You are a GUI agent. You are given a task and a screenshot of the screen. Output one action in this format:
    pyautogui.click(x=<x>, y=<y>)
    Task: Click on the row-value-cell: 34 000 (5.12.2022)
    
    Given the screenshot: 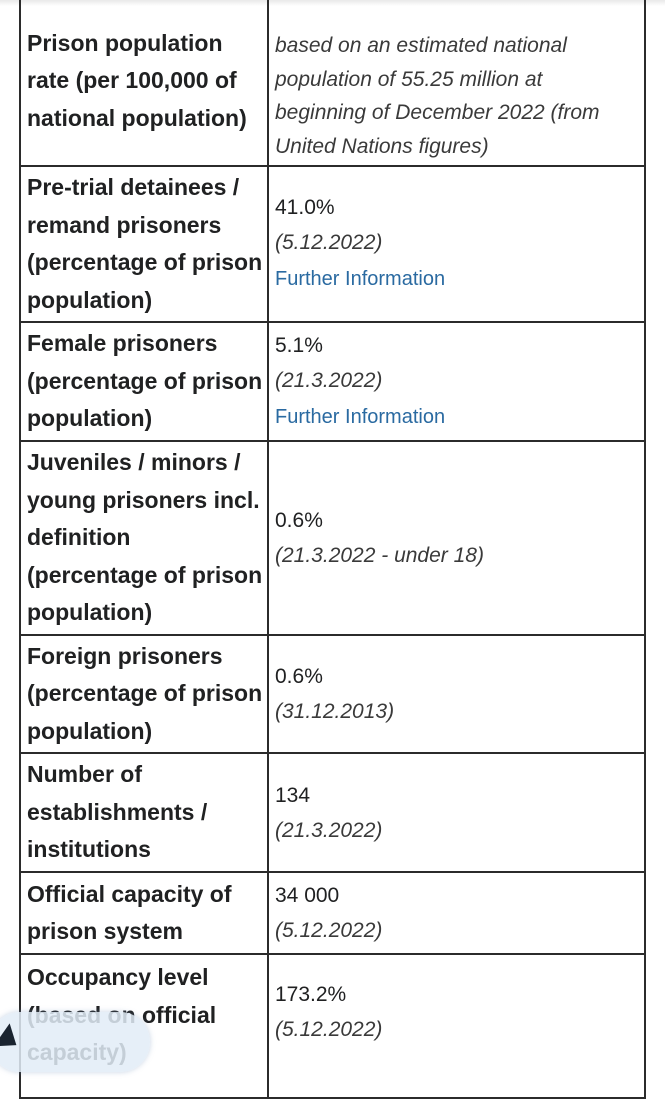 What is the action you would take?
    pyautogui.click(x=456, y=913)
    